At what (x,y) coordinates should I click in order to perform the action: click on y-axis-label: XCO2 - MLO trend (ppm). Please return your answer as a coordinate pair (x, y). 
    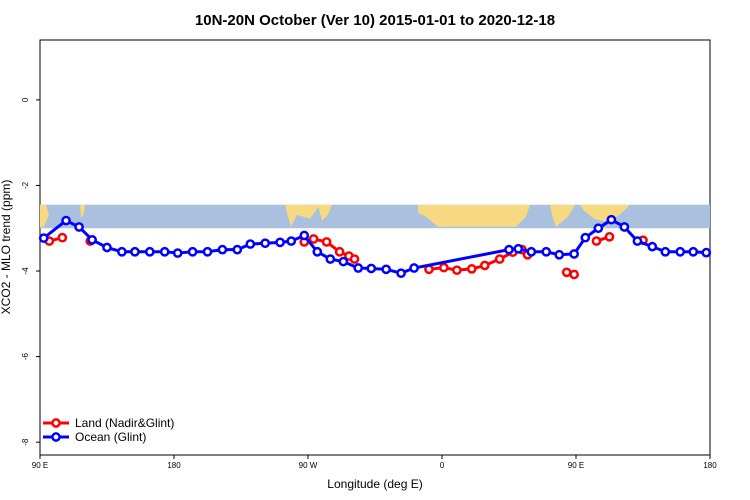
    Looking at the image, I should click on (6, 247).